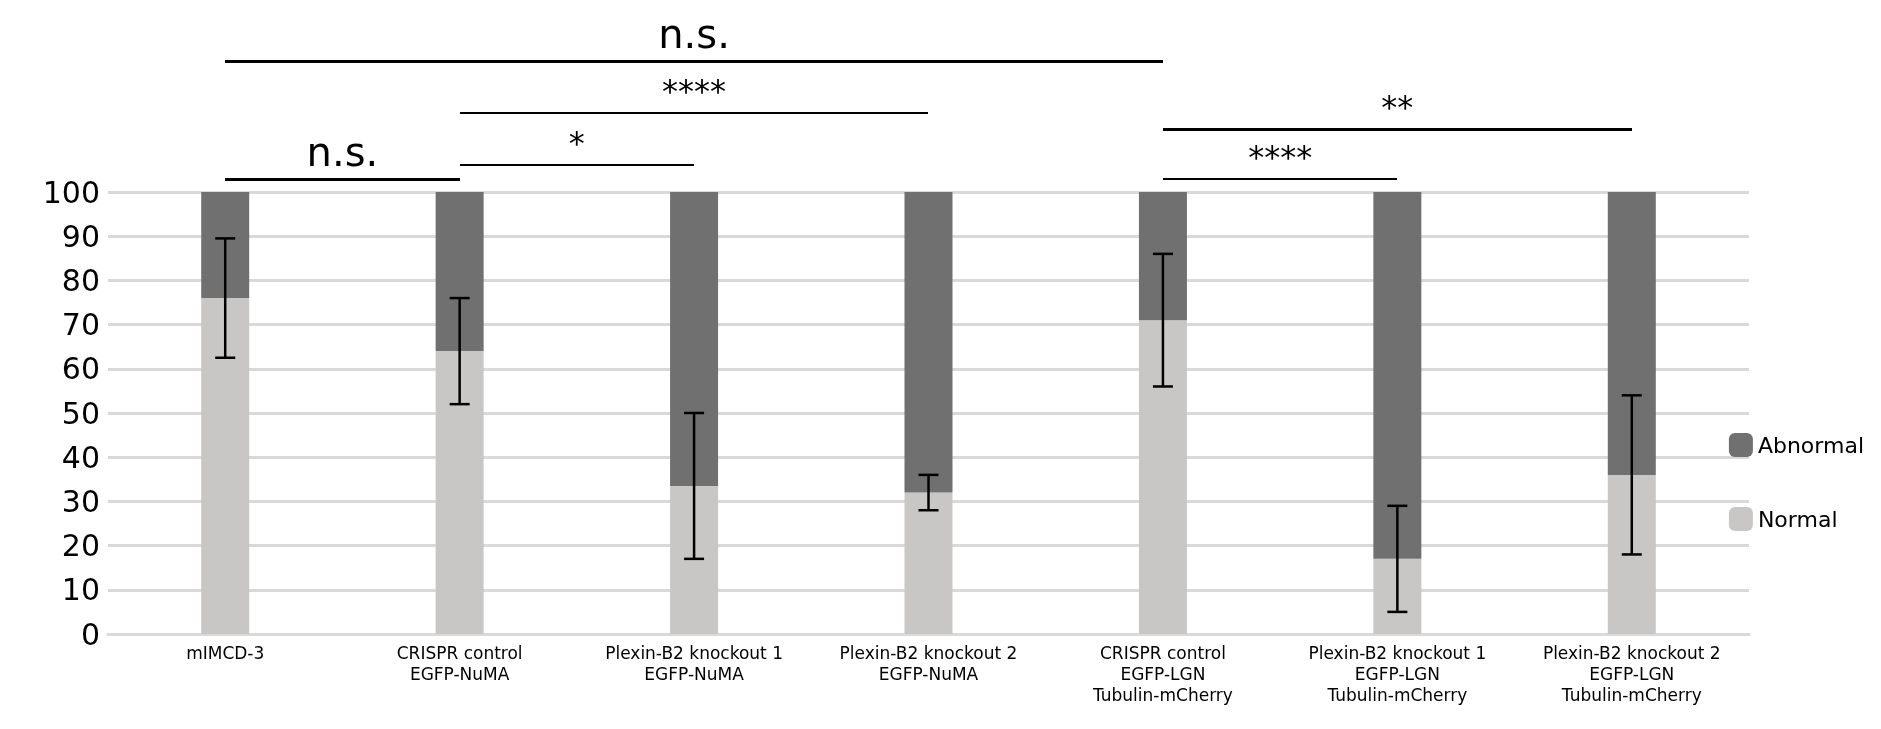  Describe the element at coordinates (1797, 519) in the screenshot. I see `legend-label: Normal` at that location.